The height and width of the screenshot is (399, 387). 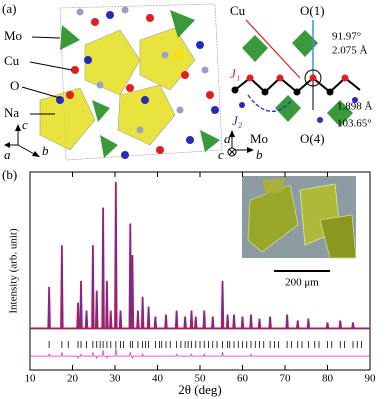 I want to click on y-axis-title: Intensity (arb. unit), so click(x=14, y=271).